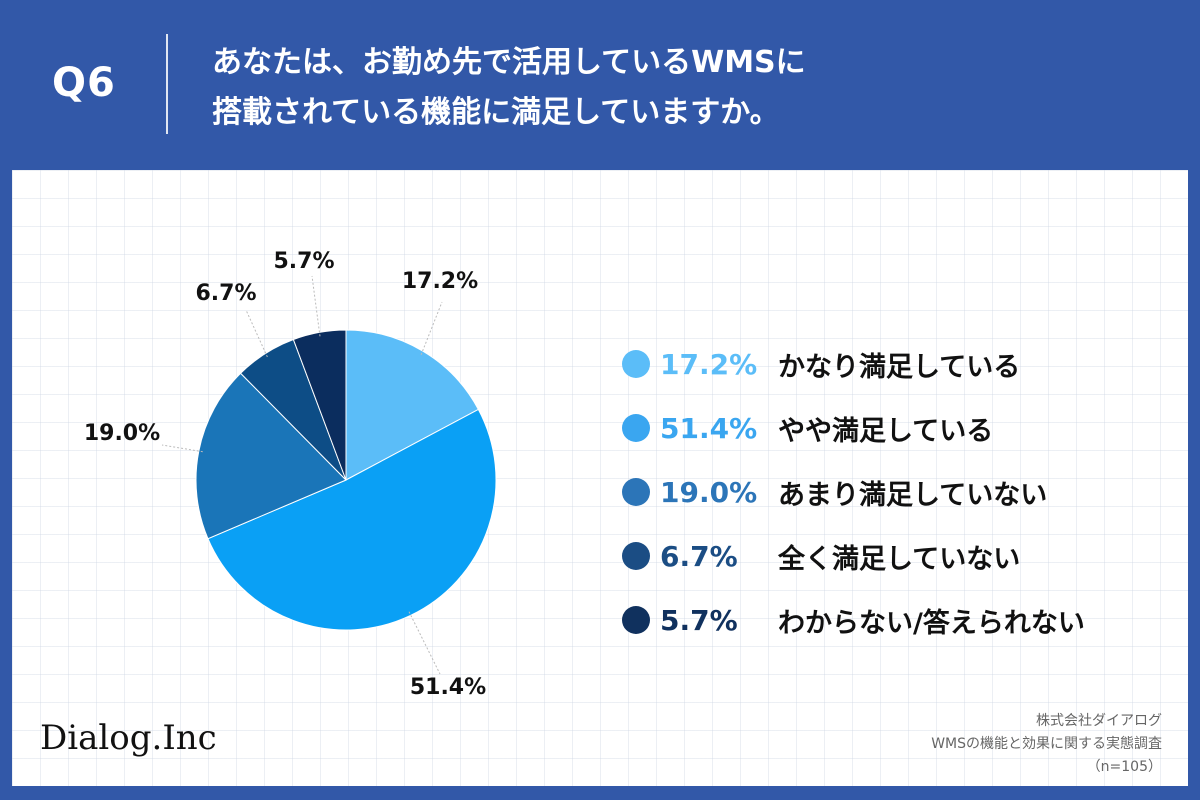 The width and height of the screenshot is (1200, 800). Describe the element at coordinates (699, 556) in the screenshot. I see `legend-percentage: 6.7%` at that location.